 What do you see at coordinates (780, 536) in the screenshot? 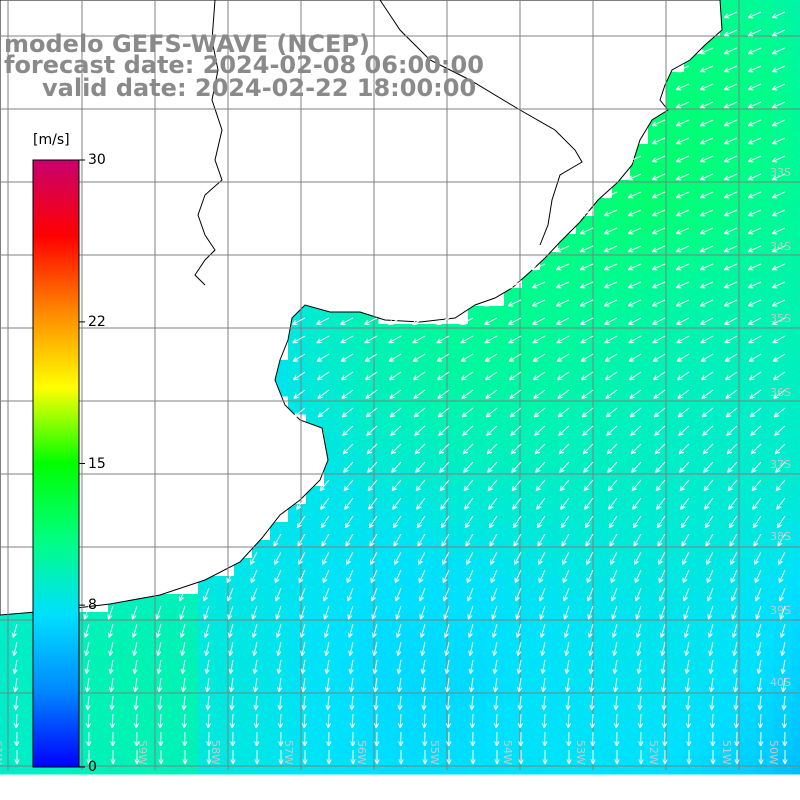
I see `lat-label: 38S` at bounding box center [780, 536].